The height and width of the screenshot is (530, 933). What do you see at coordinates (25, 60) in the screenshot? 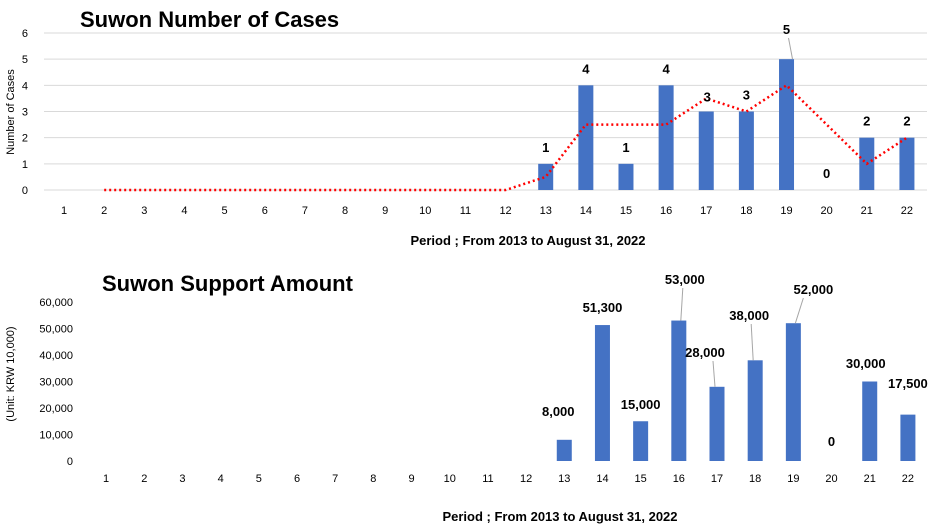
I see `y-tick-label: 5` at bounding box center [25, 60].